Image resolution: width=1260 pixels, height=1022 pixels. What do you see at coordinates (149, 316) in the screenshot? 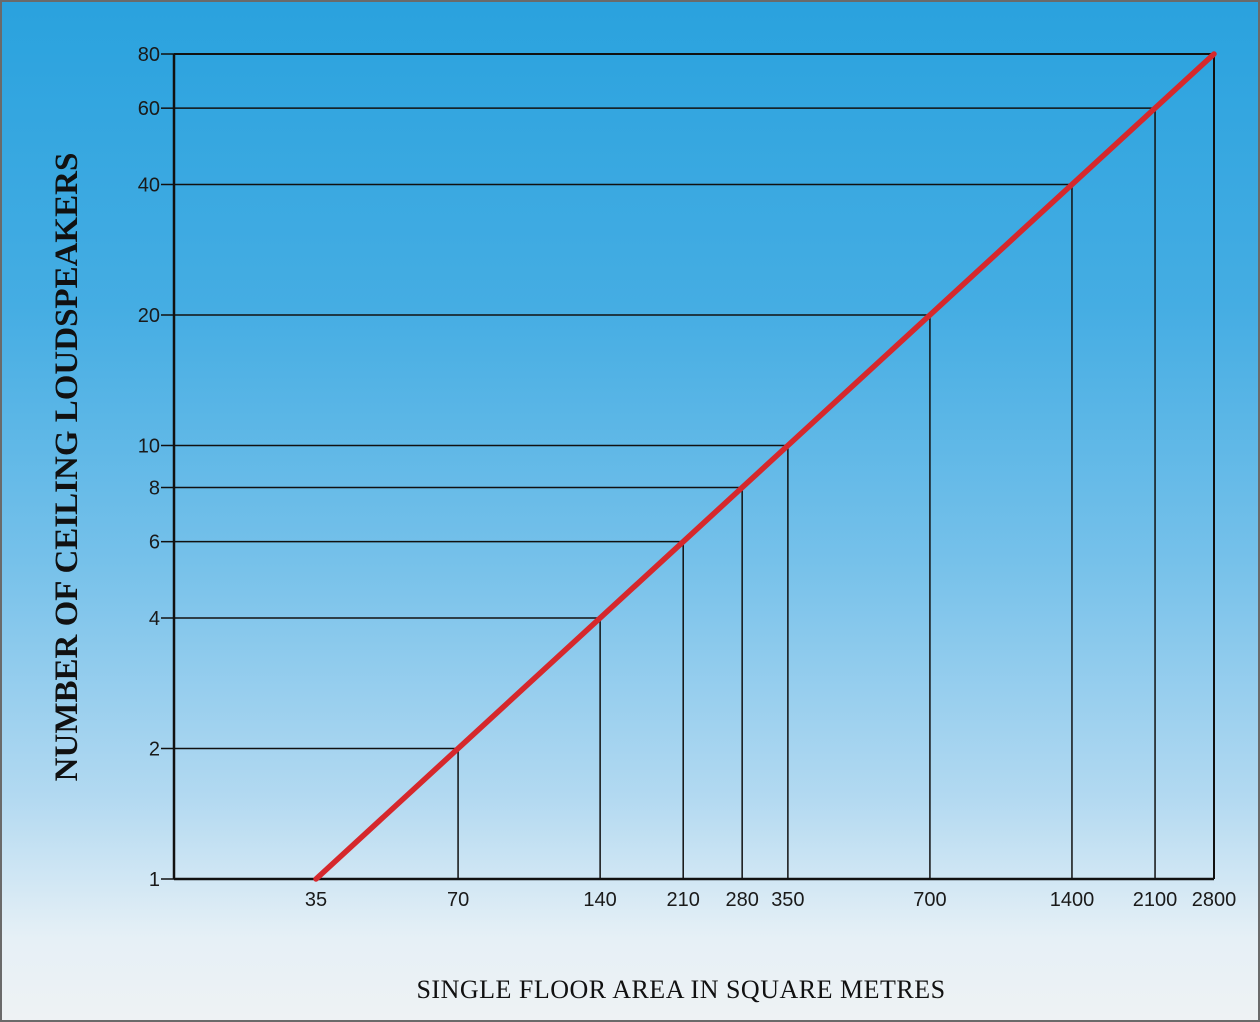
I see `y-tick-label: 20` at bounding box center [149, 316].